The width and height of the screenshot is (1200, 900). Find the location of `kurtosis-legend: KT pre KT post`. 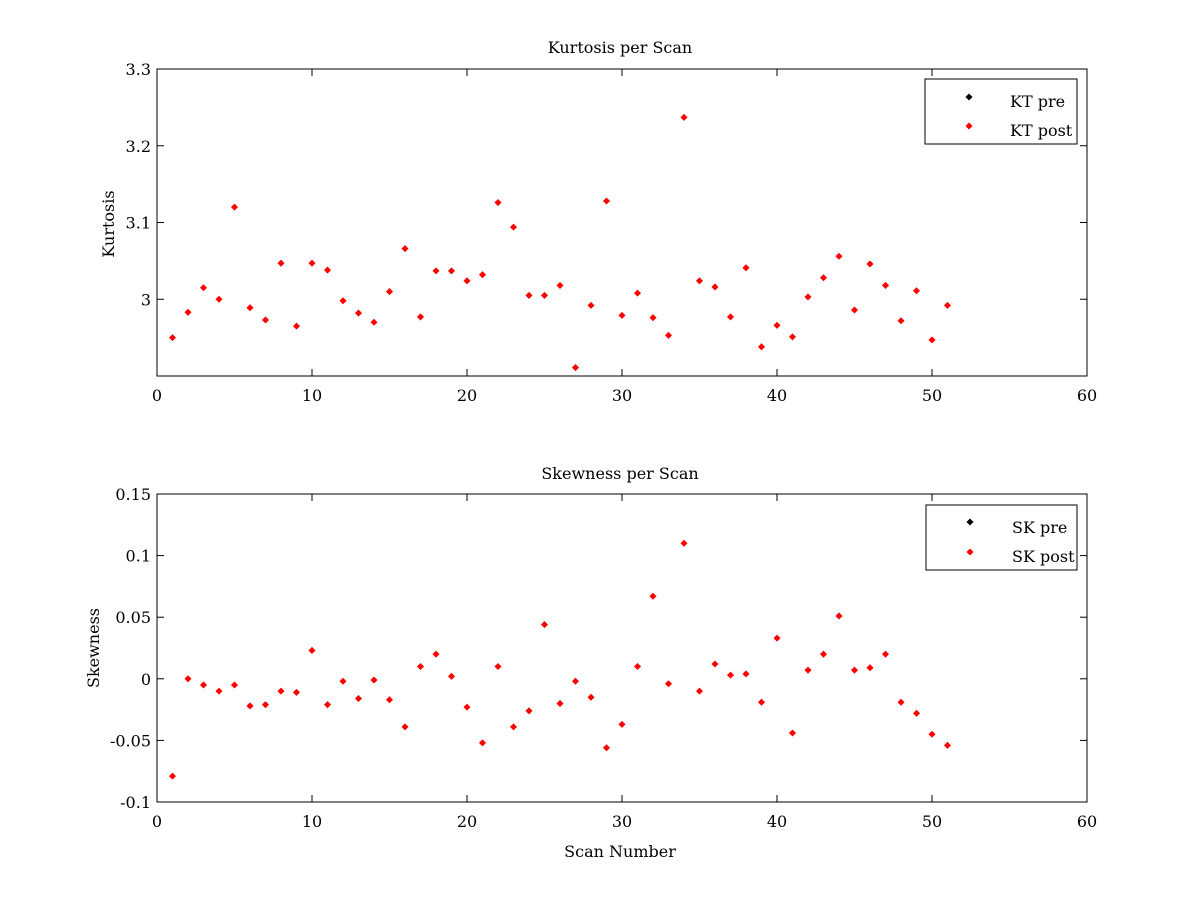

kurtosis-legend: KT pre KT post is located at coordinates (1001, 111).